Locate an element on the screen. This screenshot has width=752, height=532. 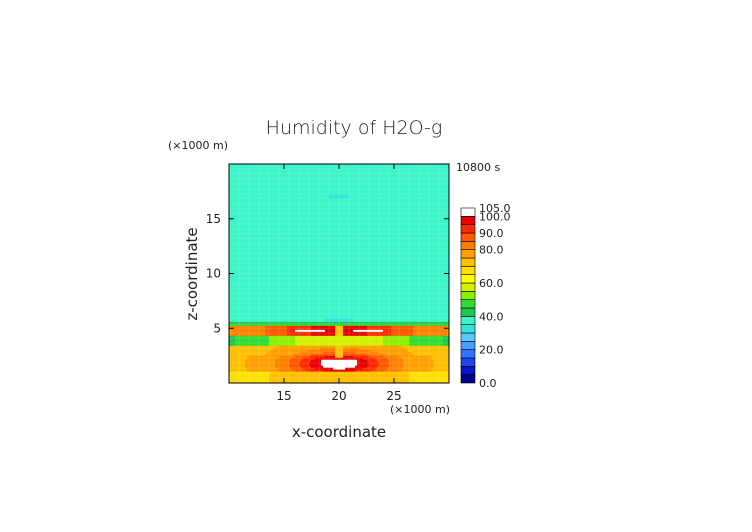
y-axis: 5 10 15 is located at coordinates (327, 273).